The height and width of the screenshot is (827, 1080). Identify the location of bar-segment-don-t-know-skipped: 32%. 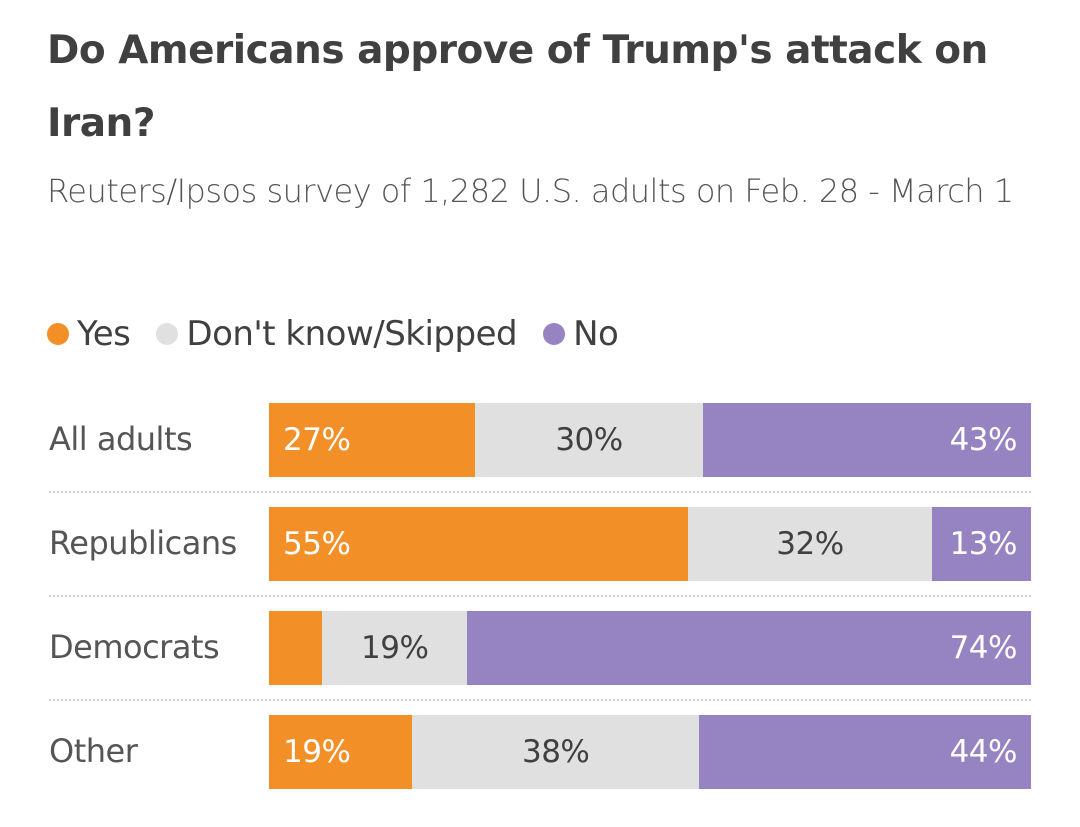
(810, 544).